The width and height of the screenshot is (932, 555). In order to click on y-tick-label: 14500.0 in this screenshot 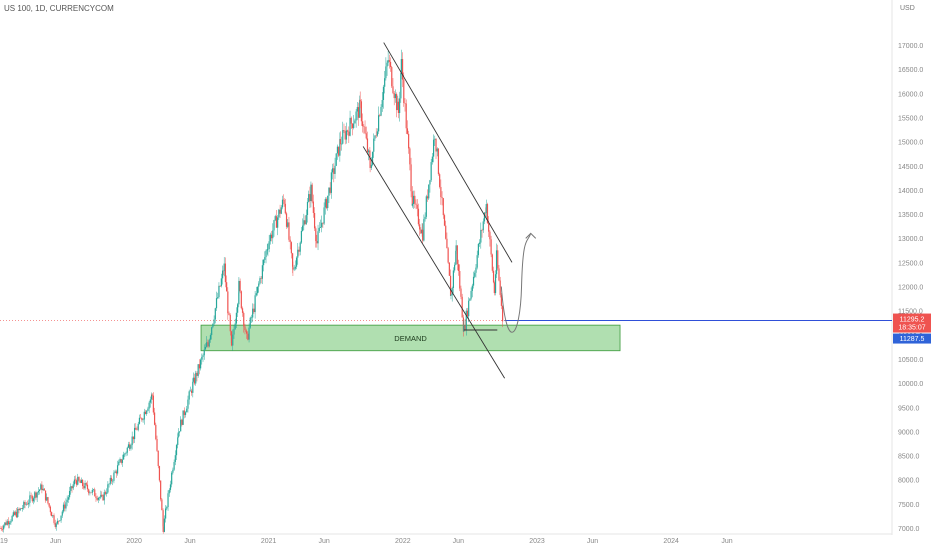, I will do `click(910, 167)`.